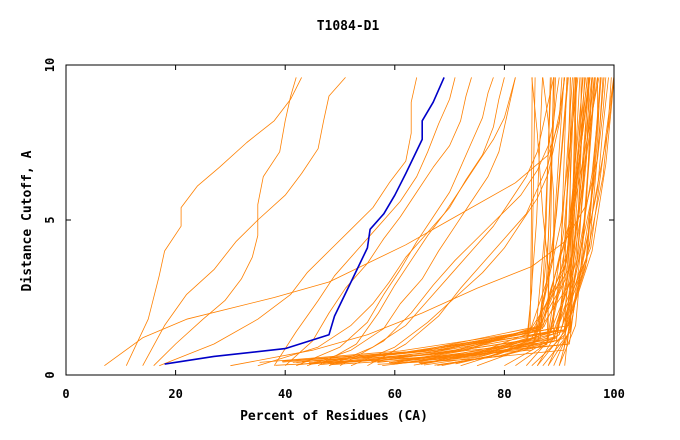 Image resolution: width=680 pixels, height=440 pixels. Describe the element at coordinates (50, 374) in the screenshot. I see `y-tick-label: 0` at that location.